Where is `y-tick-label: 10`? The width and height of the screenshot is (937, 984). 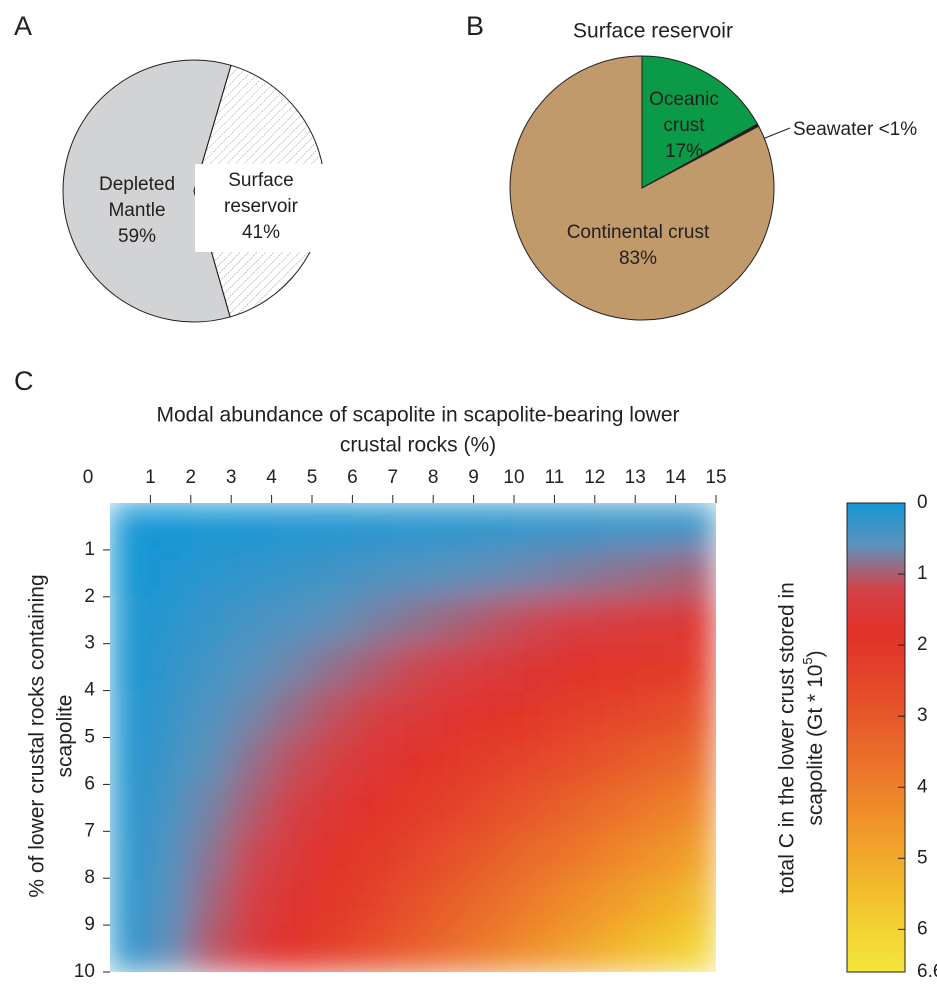
y-tick-label: 10 is located at coordinates (84, 971).